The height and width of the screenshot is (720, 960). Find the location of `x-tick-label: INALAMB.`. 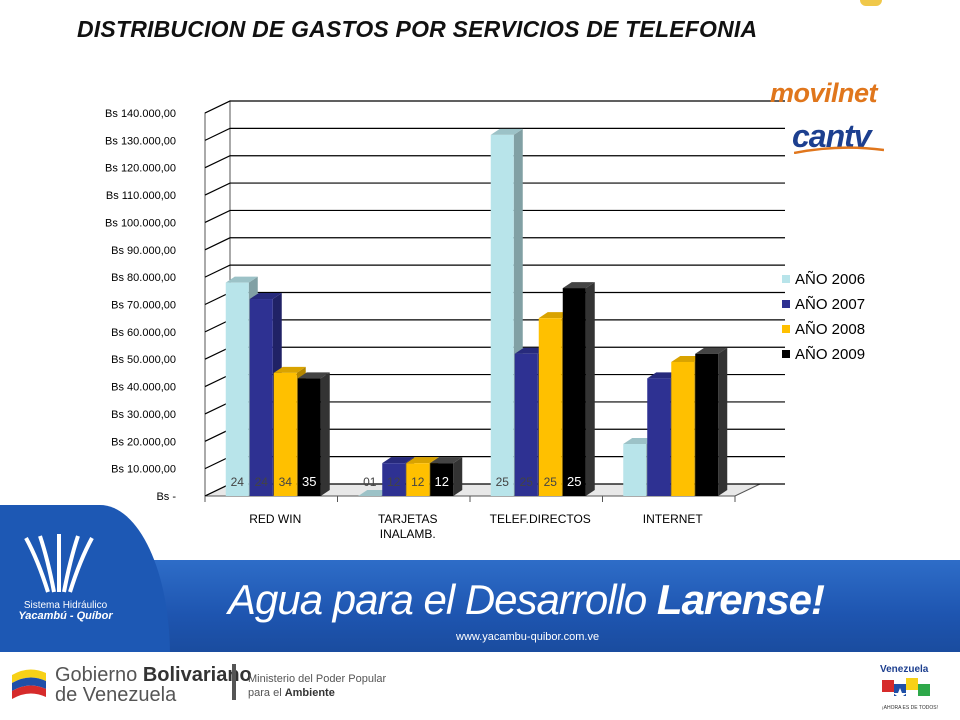

x-tick-label: INALAMB. is located at coordinates (408, 534).